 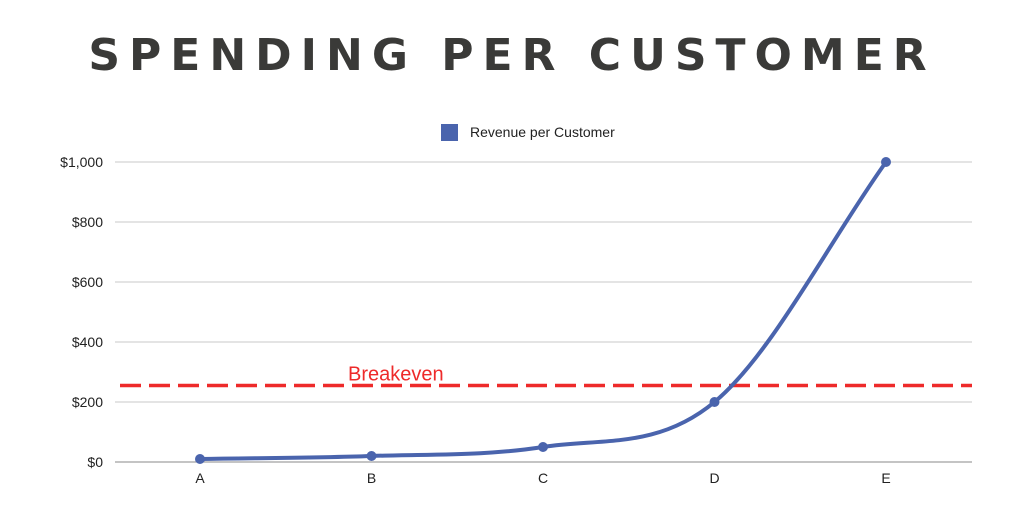 I want to click on x-tick-label: E, so click(x=885, y=478).